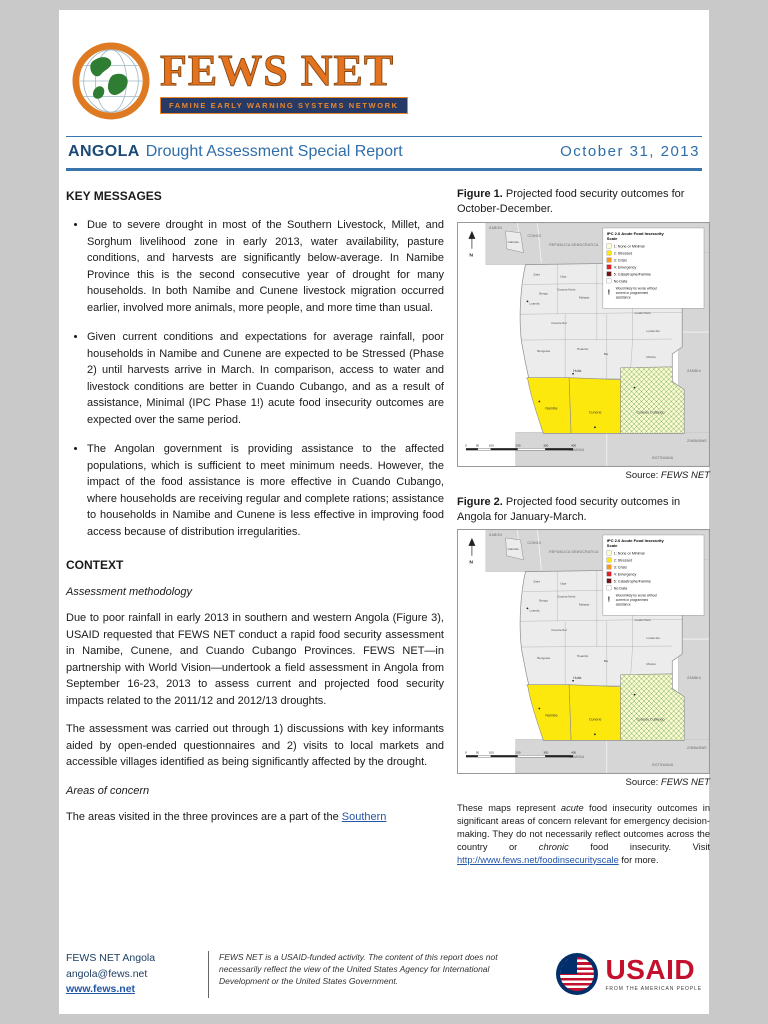 The height and width of the screenshot is (1024, 768). I want to click on methodology-subheading: Assessment methodology, so click(129, 592).